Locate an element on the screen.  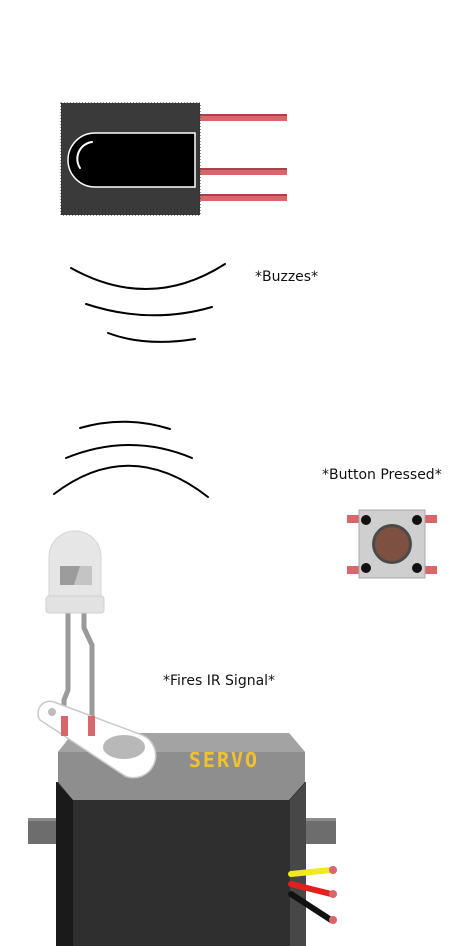
ir-receiver-icon is located at coordinates (173, 159).